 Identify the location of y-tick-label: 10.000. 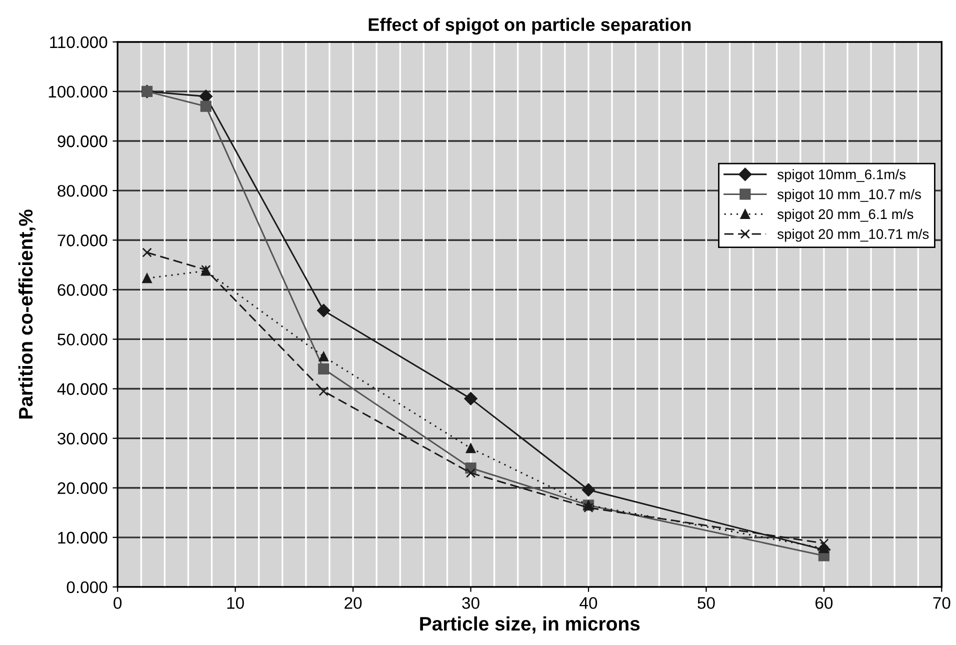
(83, 538).